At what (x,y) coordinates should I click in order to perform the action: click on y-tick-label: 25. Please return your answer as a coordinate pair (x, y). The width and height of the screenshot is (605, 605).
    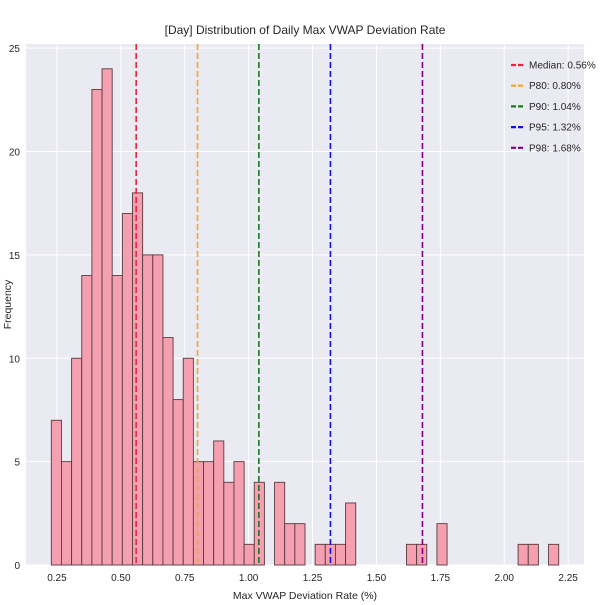
    Looking at the image, I should click on (15, 49).